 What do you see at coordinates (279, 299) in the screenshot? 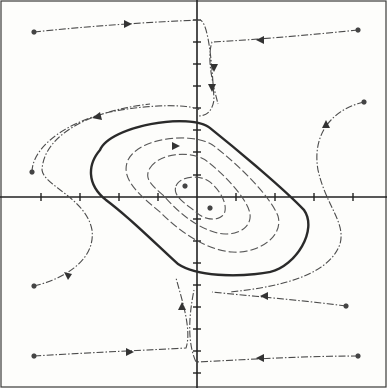
I see `trajectory-right-lower` at bounding box center [279, 299].